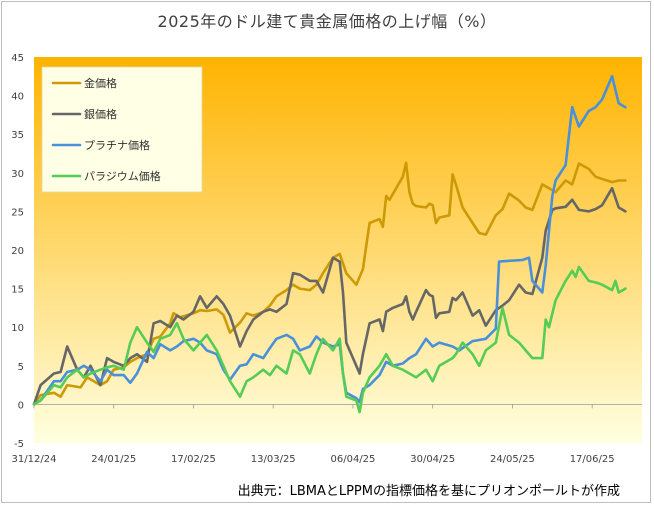 The image size is (654, 506). I want to click on x-tick-label: 13/03/25, so click(273, 459).